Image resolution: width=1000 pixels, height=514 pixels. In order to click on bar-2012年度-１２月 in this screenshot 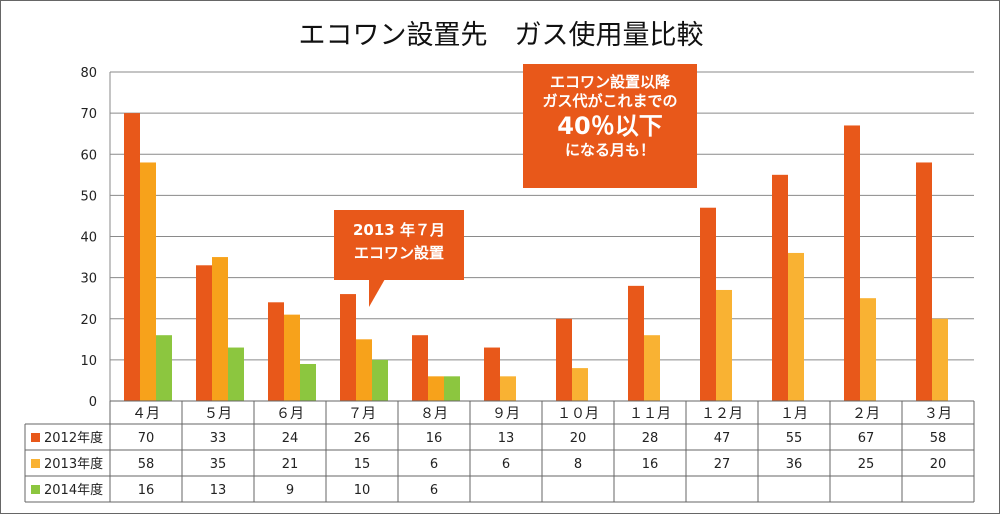, I will do `click(708, 304)`.